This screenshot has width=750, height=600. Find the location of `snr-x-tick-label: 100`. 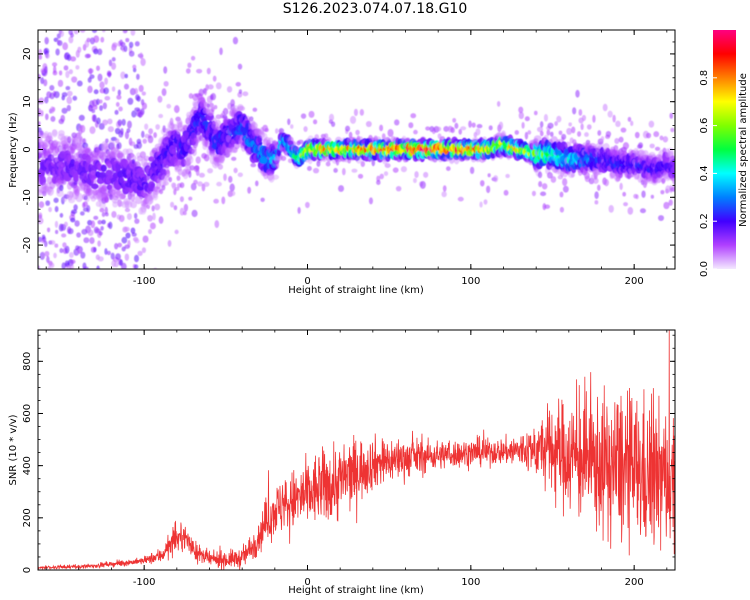

snr-x-tick-label: 100 is located at coordinates (470, 582).